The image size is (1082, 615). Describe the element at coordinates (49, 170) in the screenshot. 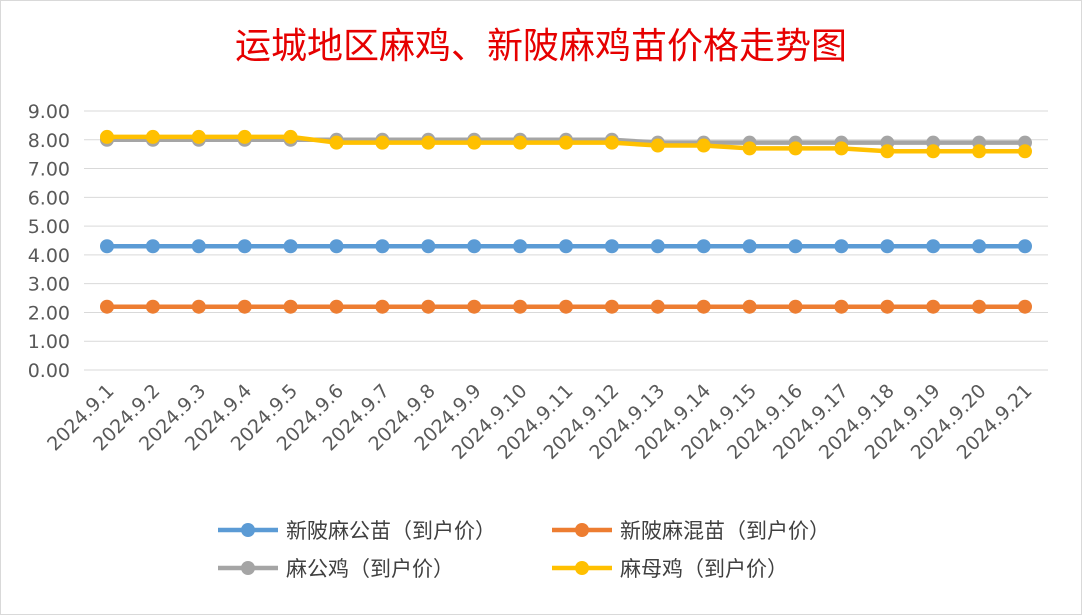

I see `y-tick-label: 7.00` at that location.